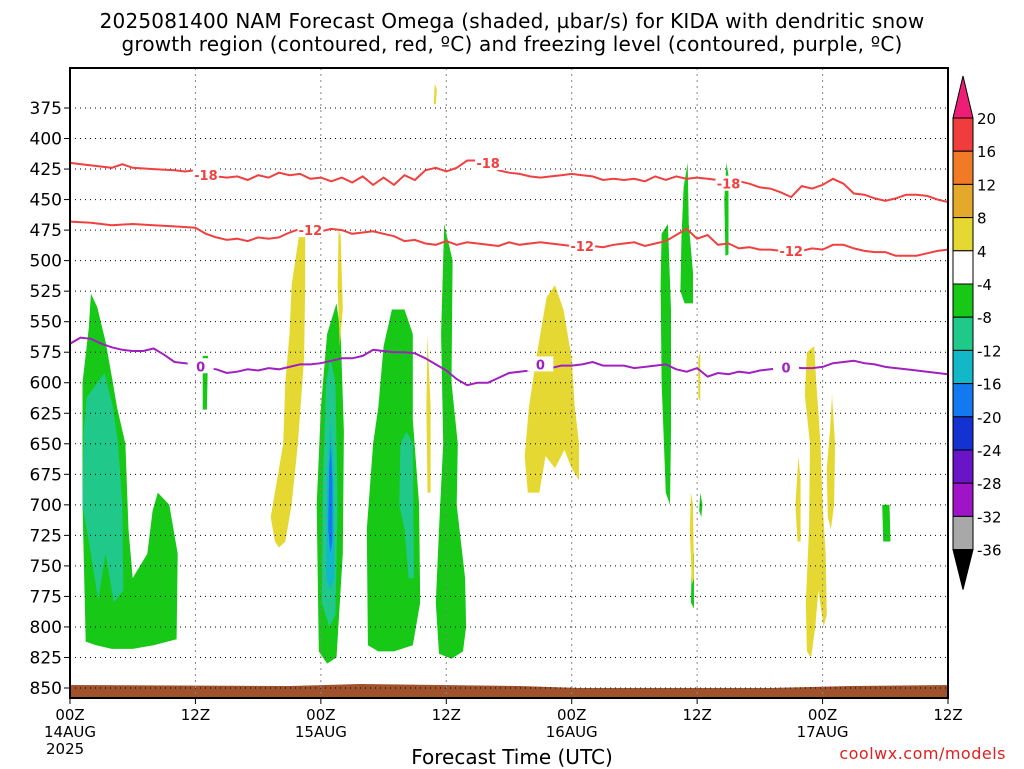  Describe the element at coordinates (977, 332) in the screenshot. I see `colorbar: 20 16 12 8 4 -4 -8 -12 -16 -20 -24 -28 -32 -36` at that location.